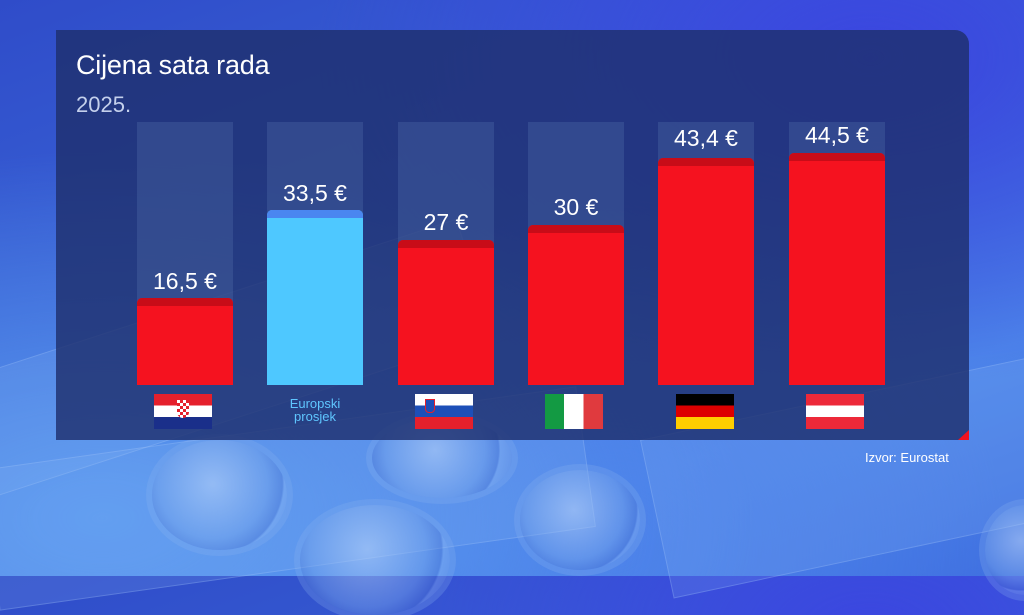  Describe the element at coordinates (315, 403) in the screenshot. I see `eu-average-caption-line1: Europski` at that location.